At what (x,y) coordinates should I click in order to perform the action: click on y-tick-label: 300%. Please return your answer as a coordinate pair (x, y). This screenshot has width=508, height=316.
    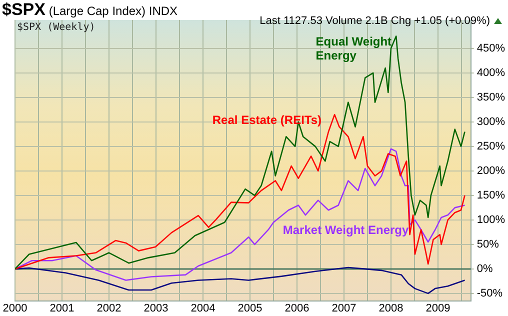
    Looking at the image, I should click on (491, 122).